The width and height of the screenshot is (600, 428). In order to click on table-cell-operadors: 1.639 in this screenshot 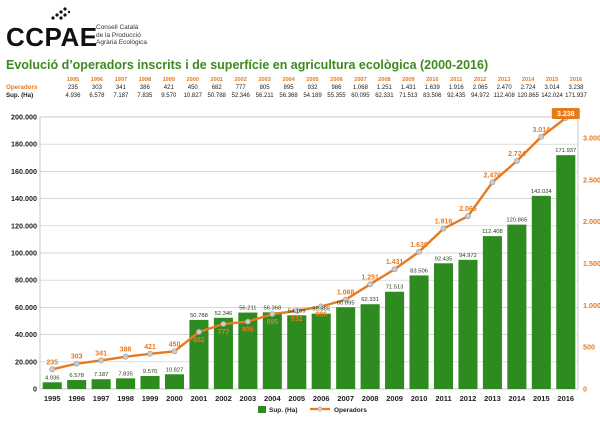, I will do `click(433, 88)`.